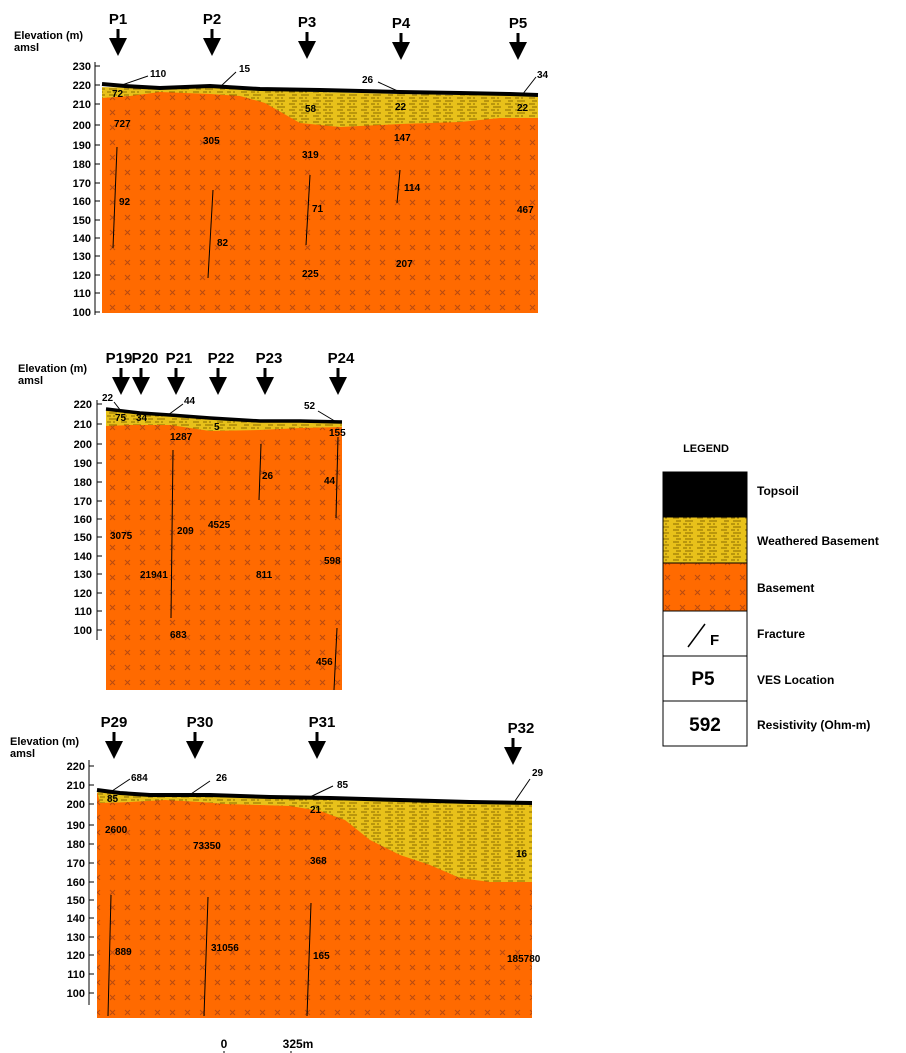 The image size is (906, 1053). I want to click on resistivity-value: 683, so click(178, 635).